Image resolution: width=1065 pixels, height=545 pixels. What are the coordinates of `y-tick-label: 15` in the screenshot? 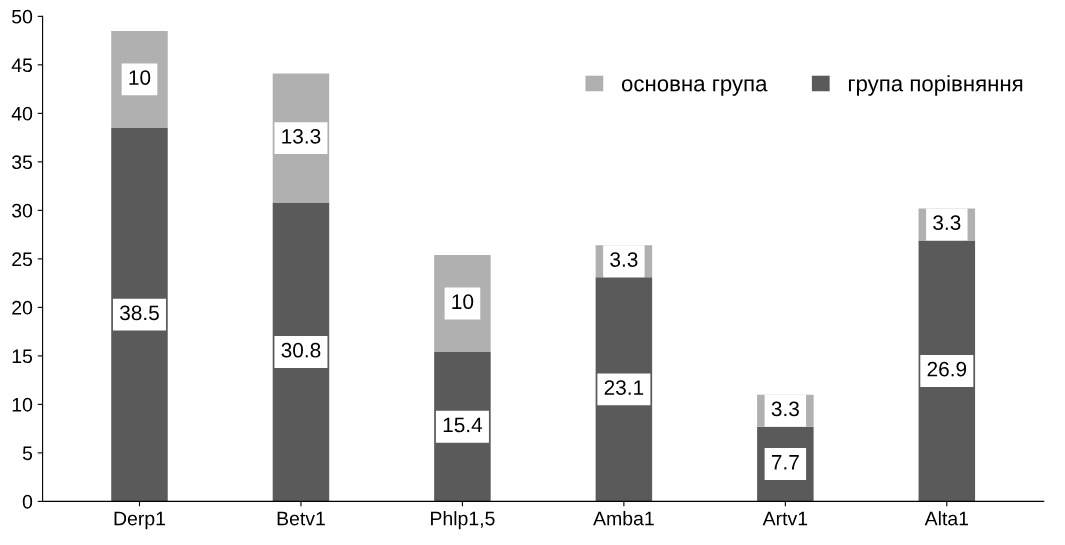 It's located at (22, 356).